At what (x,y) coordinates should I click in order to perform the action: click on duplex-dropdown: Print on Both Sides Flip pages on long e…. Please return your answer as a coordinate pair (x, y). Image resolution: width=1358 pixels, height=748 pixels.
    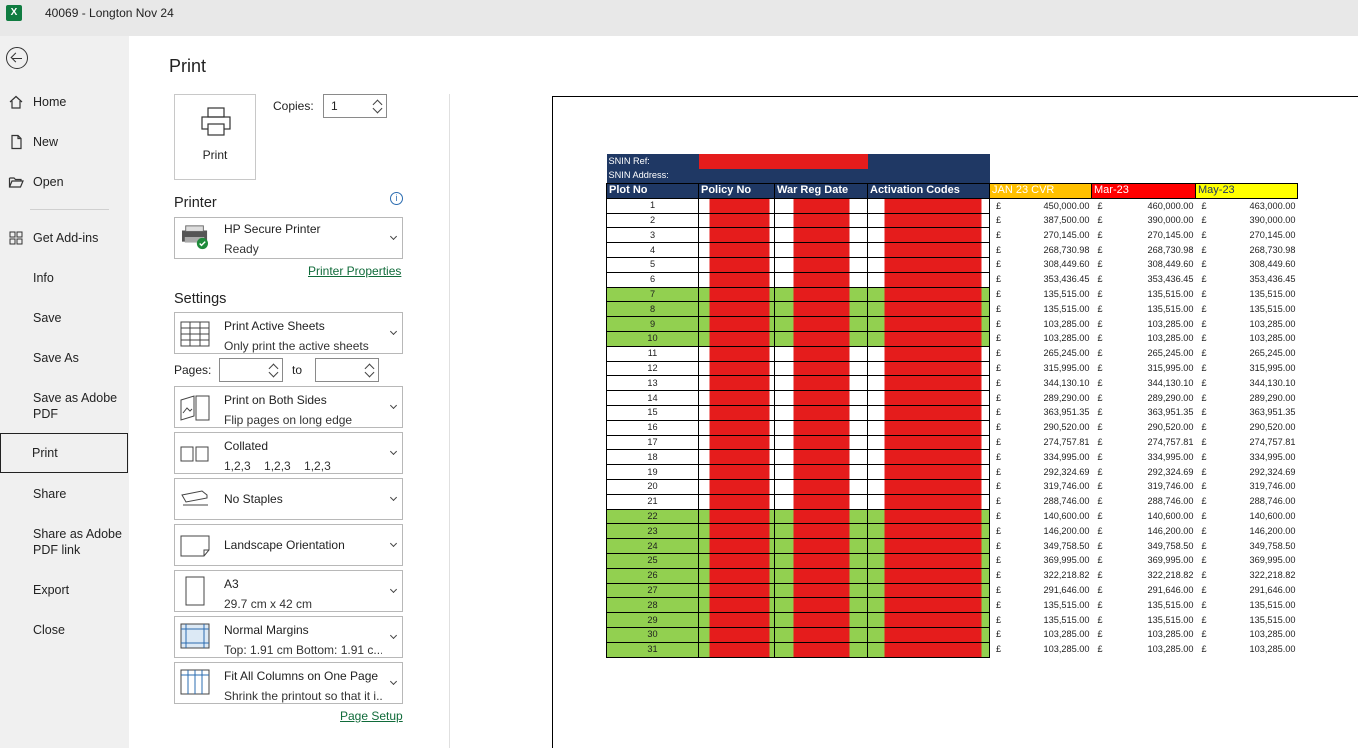
    Looking at the image, I should click on (288, 407).